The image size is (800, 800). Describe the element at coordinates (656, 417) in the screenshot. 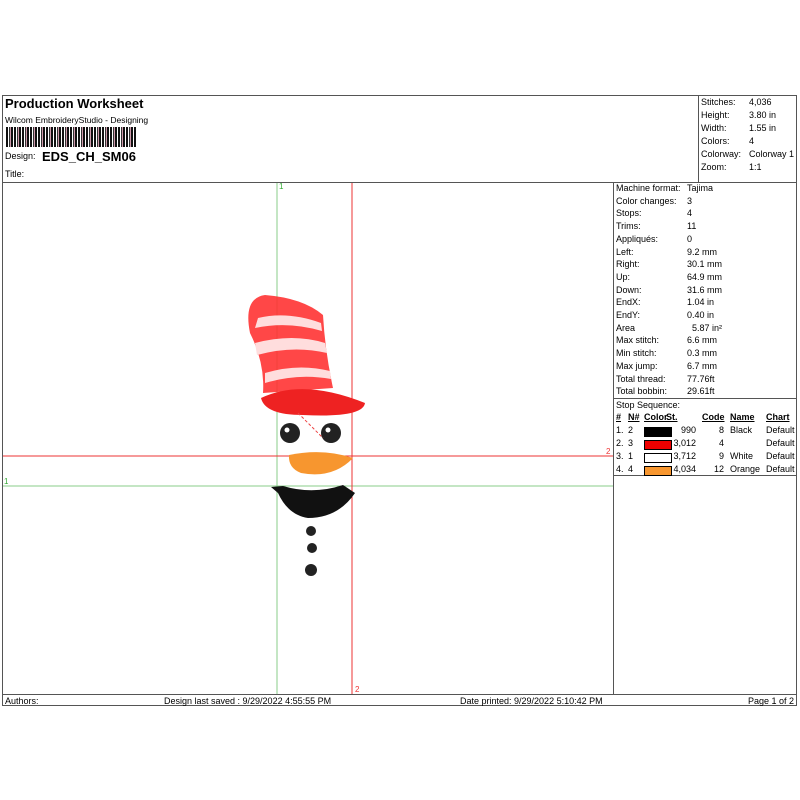

I see `column-header: Color` at that location.